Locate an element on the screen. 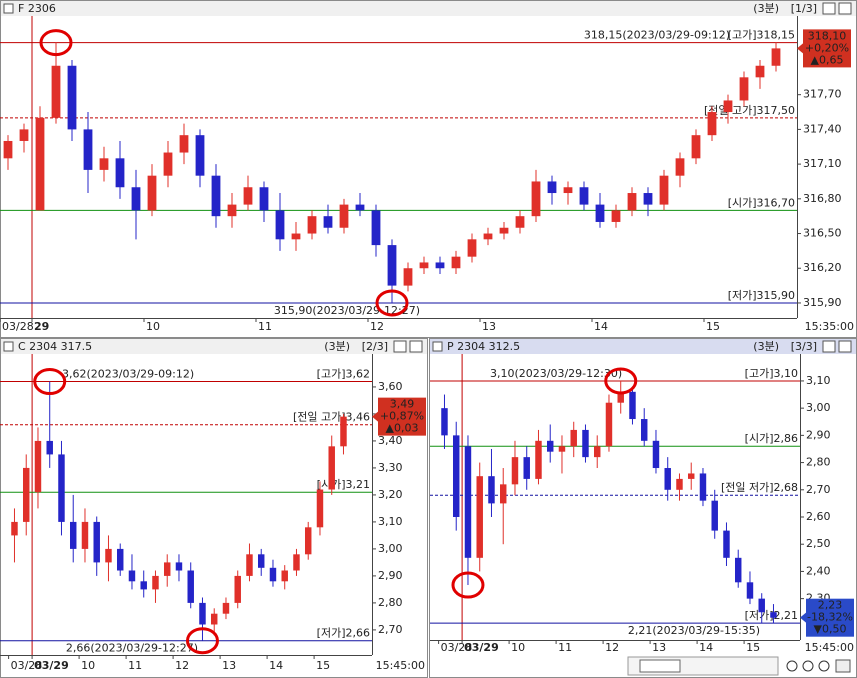  y-tick-label: 2,40 is located at coordinates (818, 570).